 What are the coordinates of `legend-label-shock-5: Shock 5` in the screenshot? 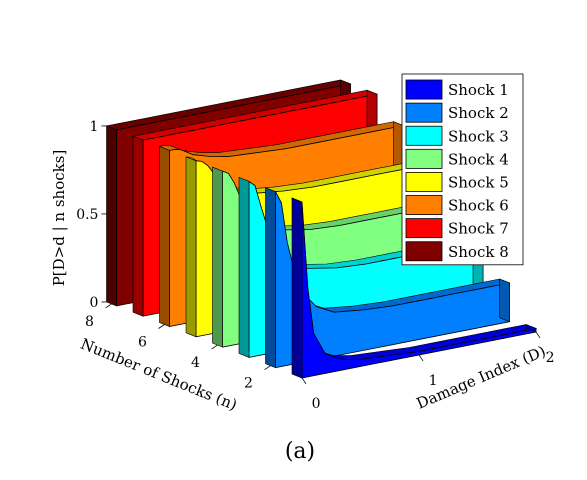 It's located at (478, 183).